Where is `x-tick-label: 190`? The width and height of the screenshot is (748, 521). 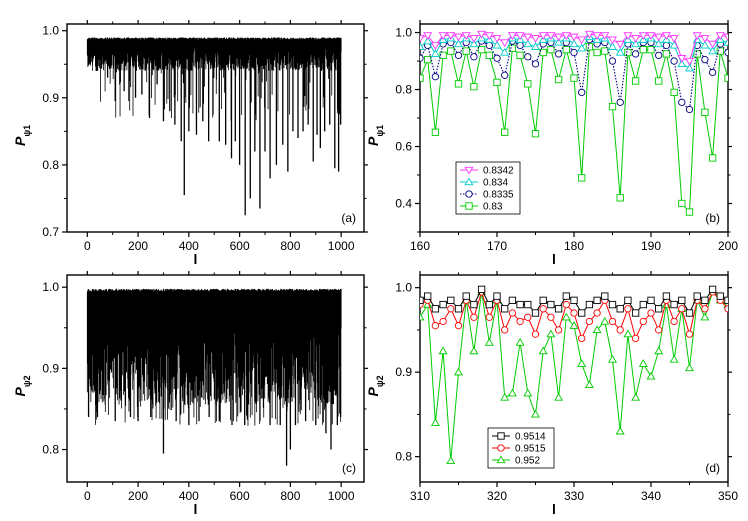
x-tick-label: 190 is located at coordinates (651, 246).